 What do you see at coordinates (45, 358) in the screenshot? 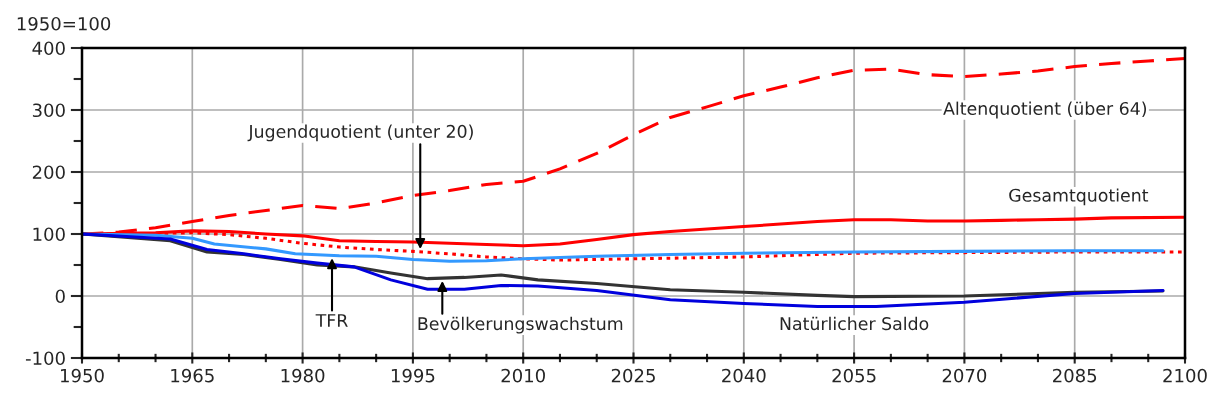
I see `y-tick-label: -100` at bounding box center [45, 358].